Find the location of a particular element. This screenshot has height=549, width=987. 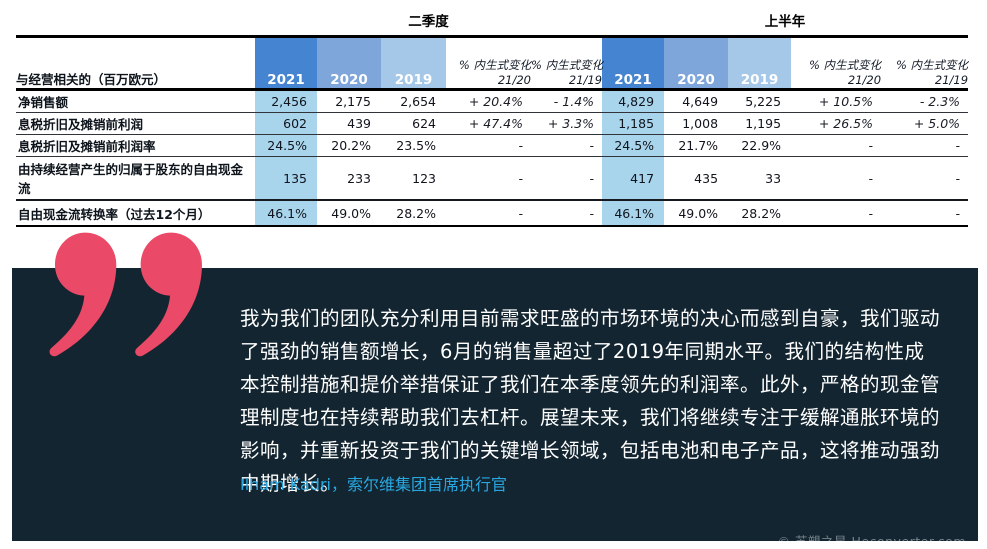

cell: - 2.3% is located at coordinates (925, 101).